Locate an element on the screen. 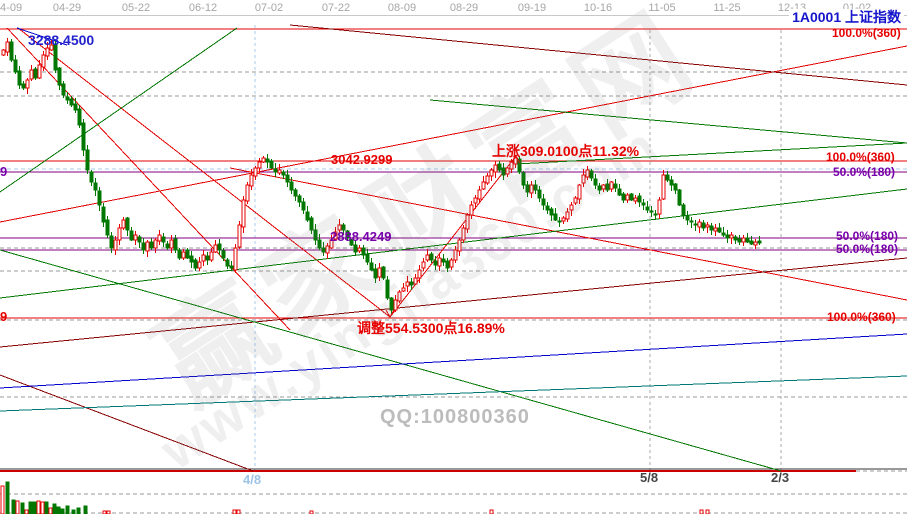 This screenshot has width=907, height=514. date-tick-label: 06-12 is located at coordinates (203, 8).